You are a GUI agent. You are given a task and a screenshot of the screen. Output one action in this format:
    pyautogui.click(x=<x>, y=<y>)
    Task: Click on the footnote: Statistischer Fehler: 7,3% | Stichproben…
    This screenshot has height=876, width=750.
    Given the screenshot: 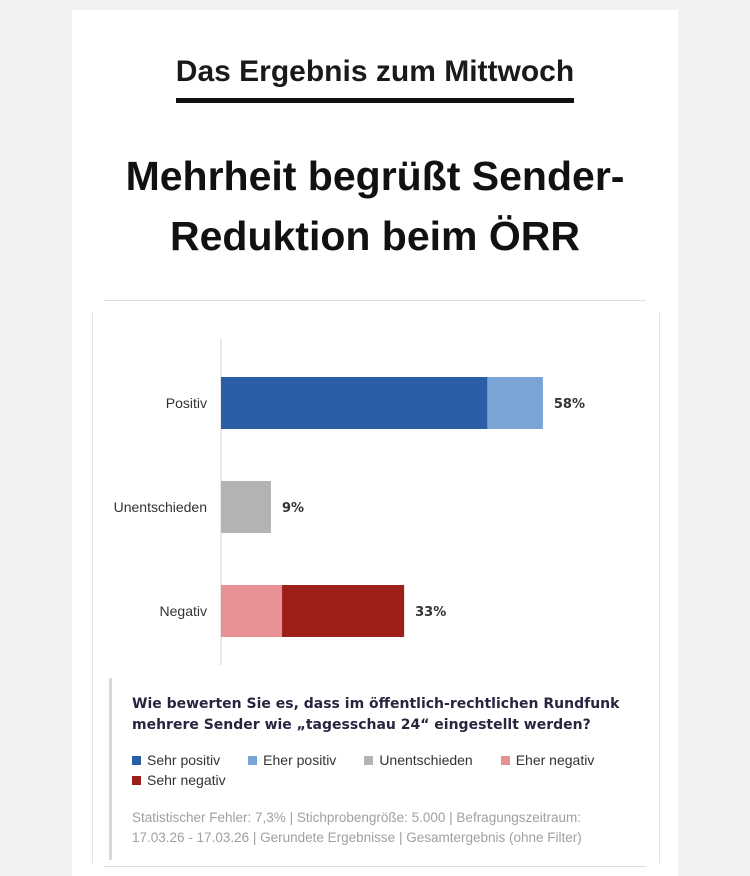 What is the action you would take?
    pyautogui.click(x=387, y=828)
    